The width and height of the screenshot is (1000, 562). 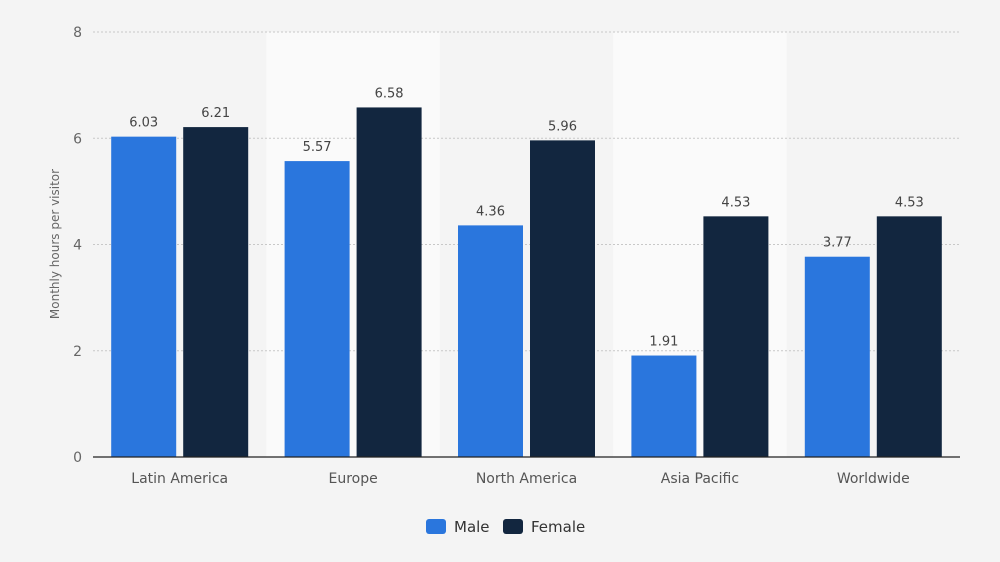 What do you see at coordinates (837, 243) in the screenshot?
I see `data-label: 3.77` at bounding box center [837, 243].